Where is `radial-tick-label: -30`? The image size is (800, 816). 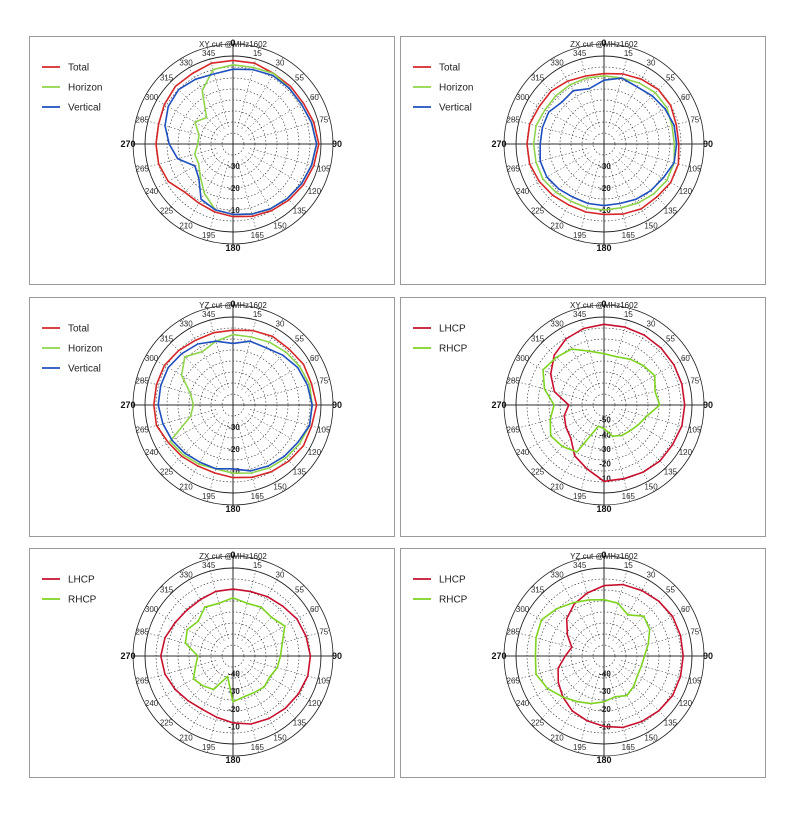
radial-tick-label: -30 is located at coordinates (605, 166).